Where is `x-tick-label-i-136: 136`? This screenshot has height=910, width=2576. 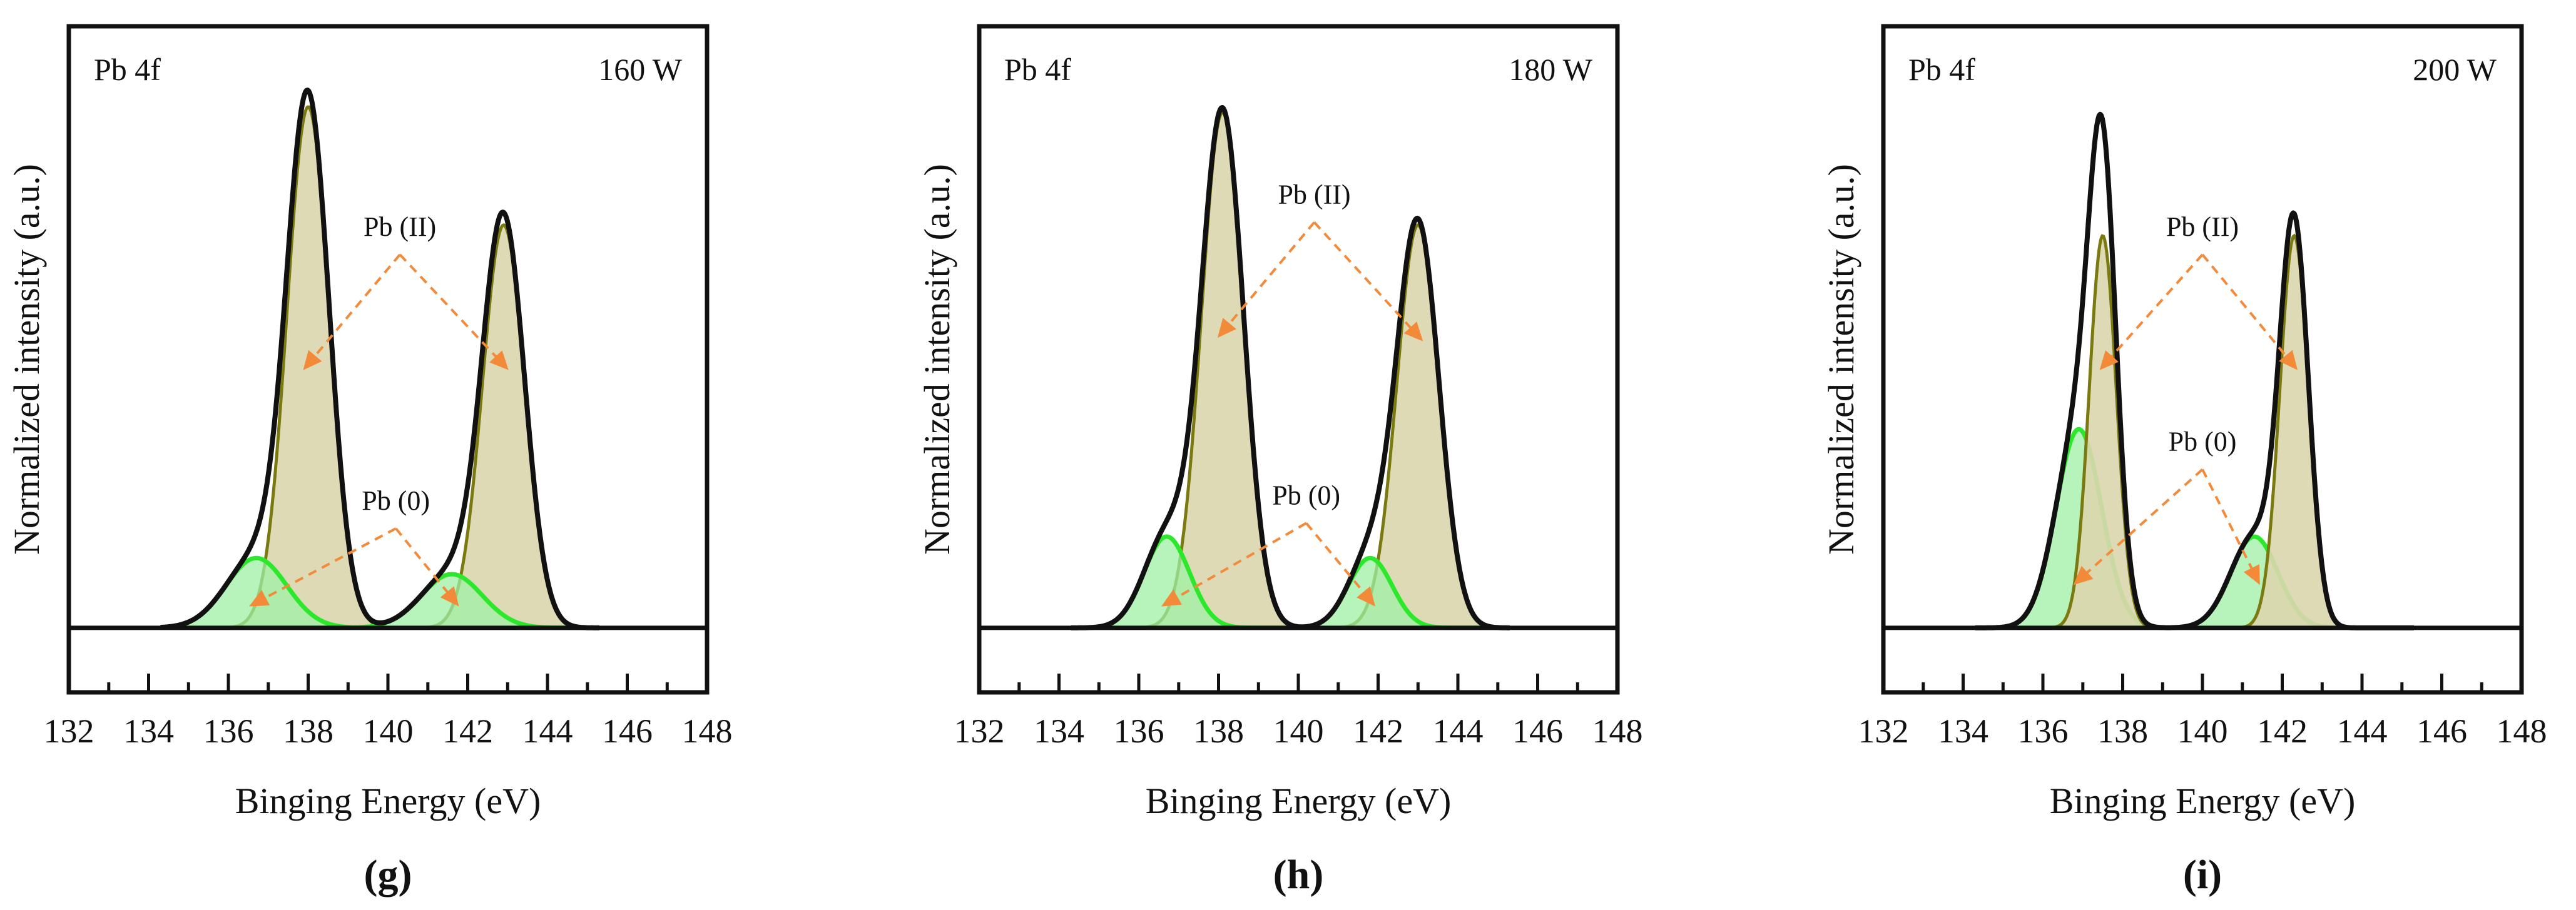
x-tick-label-i-136: 136 is located at coordinates (2044, 731).